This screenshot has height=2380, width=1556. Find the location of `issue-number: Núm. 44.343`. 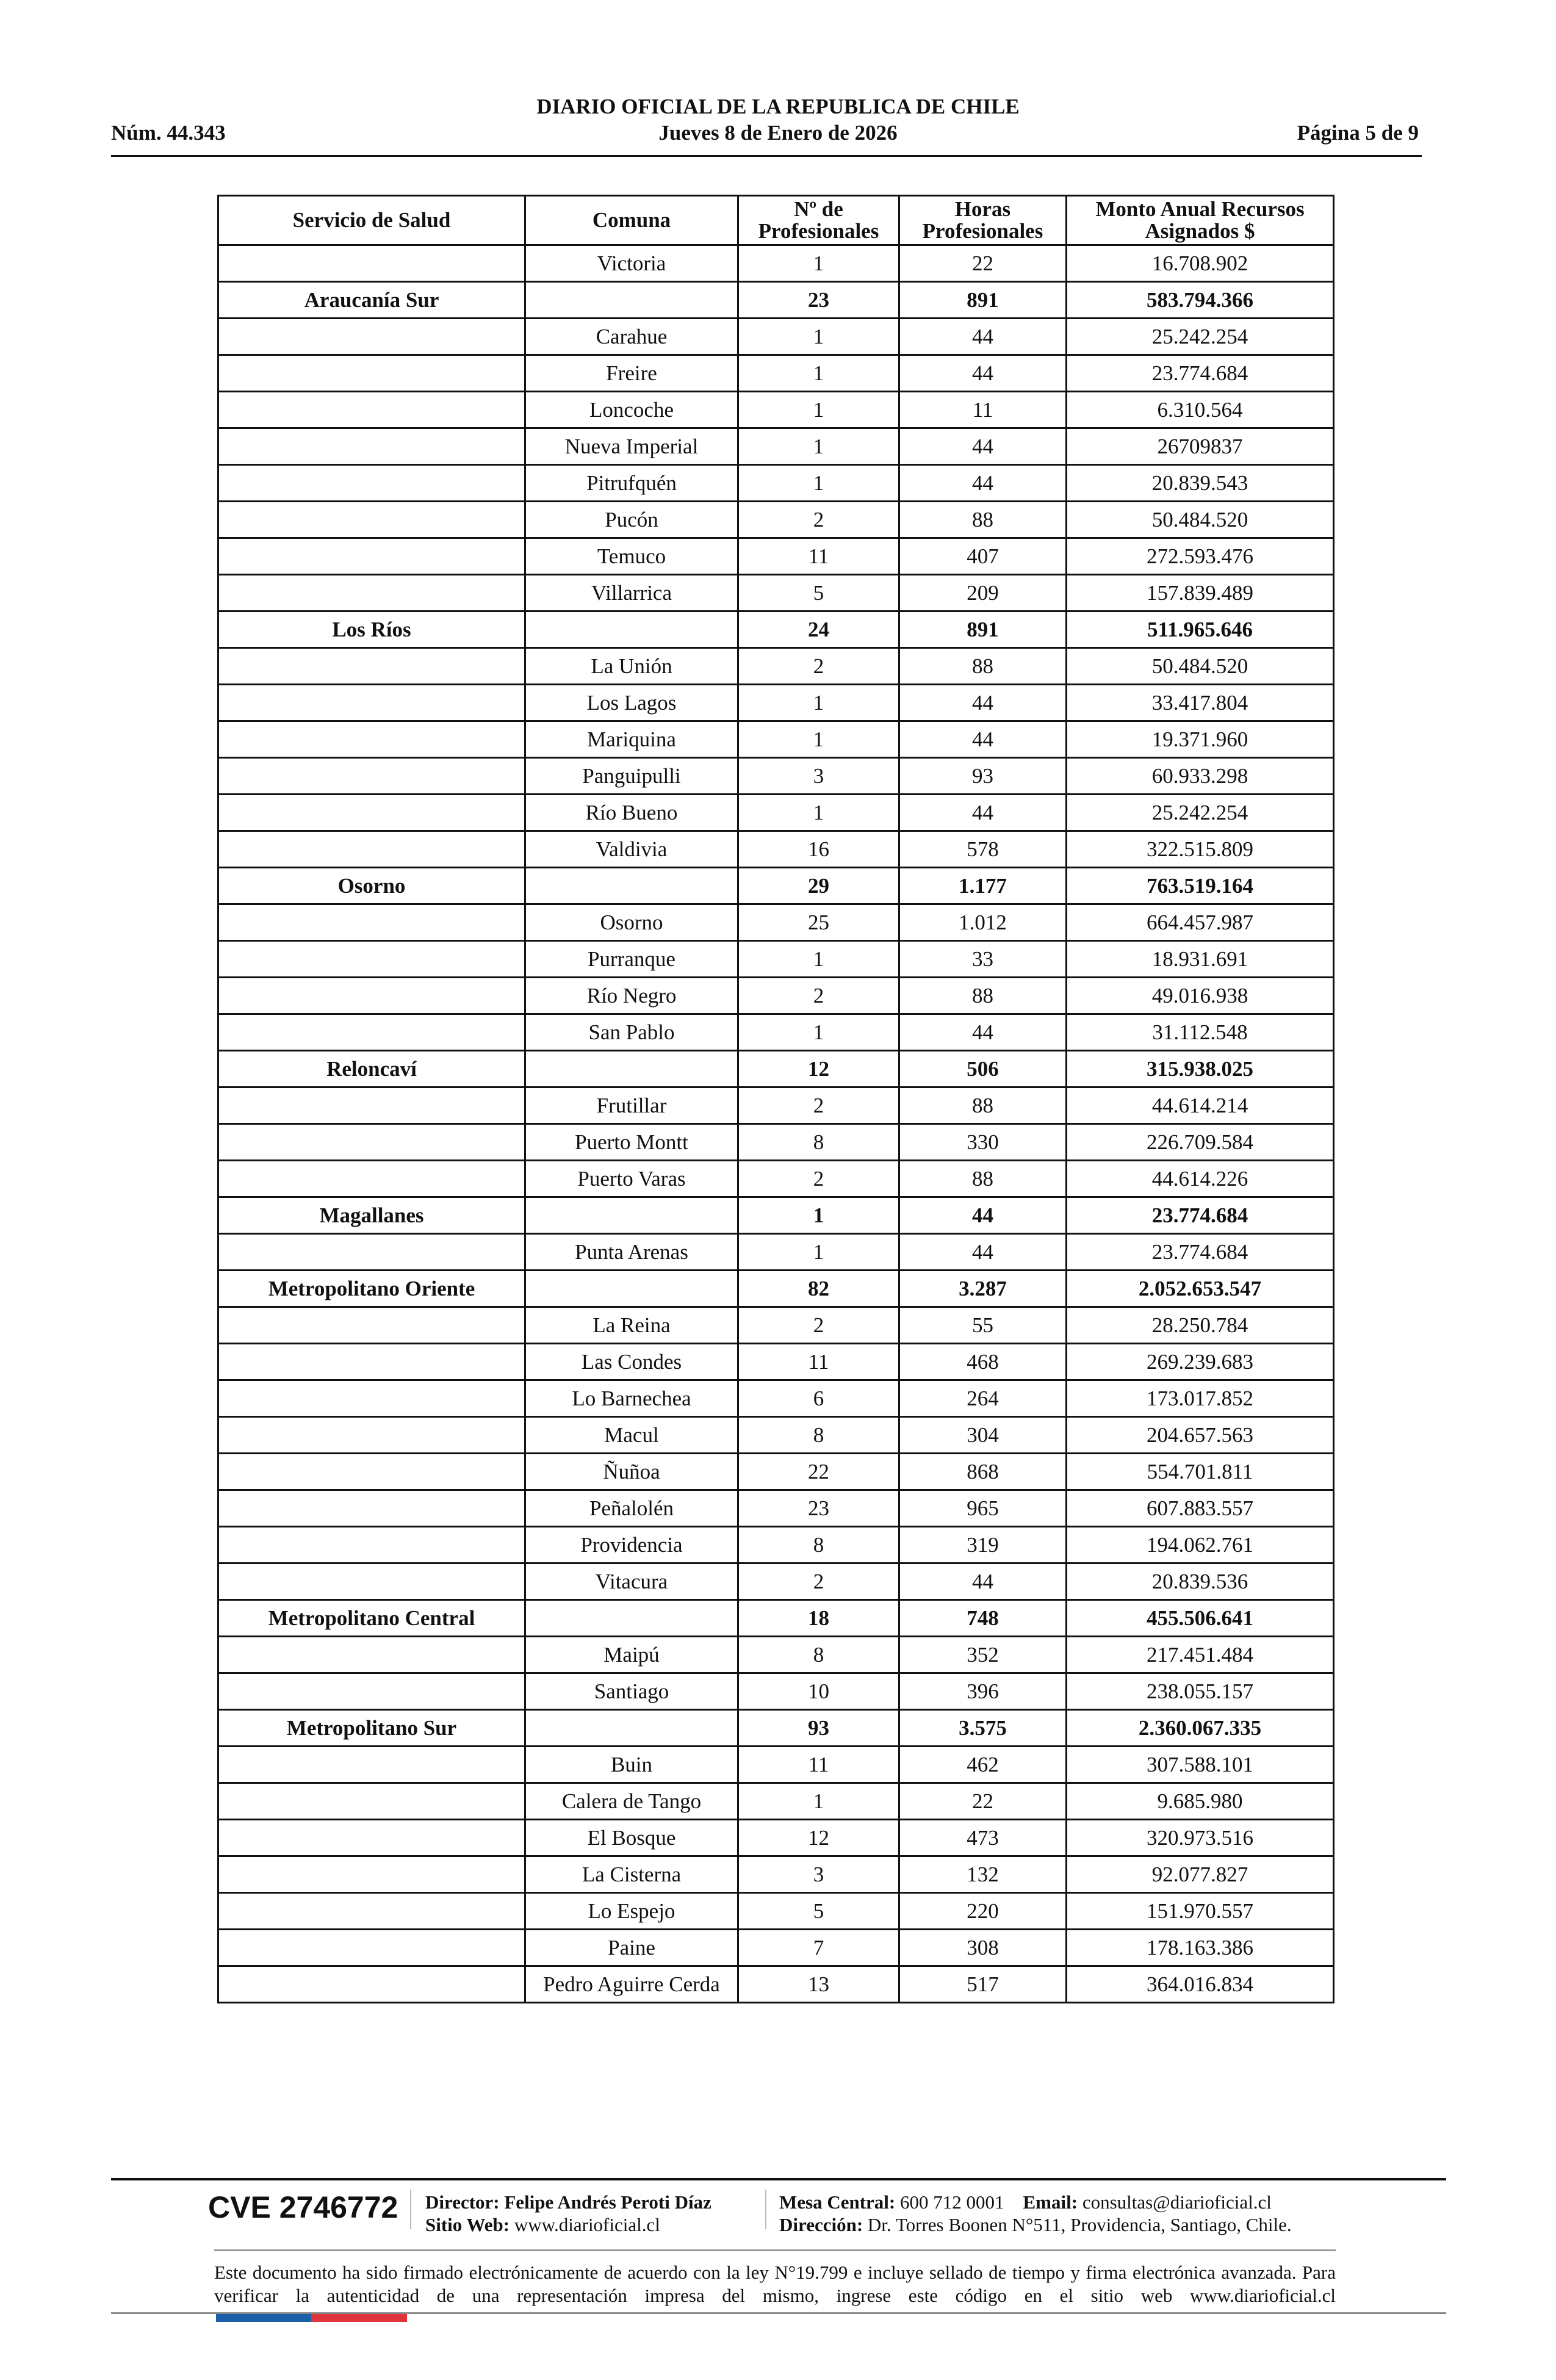

issue-number: Núm. 44.343 is located at coordinates (169, 133).